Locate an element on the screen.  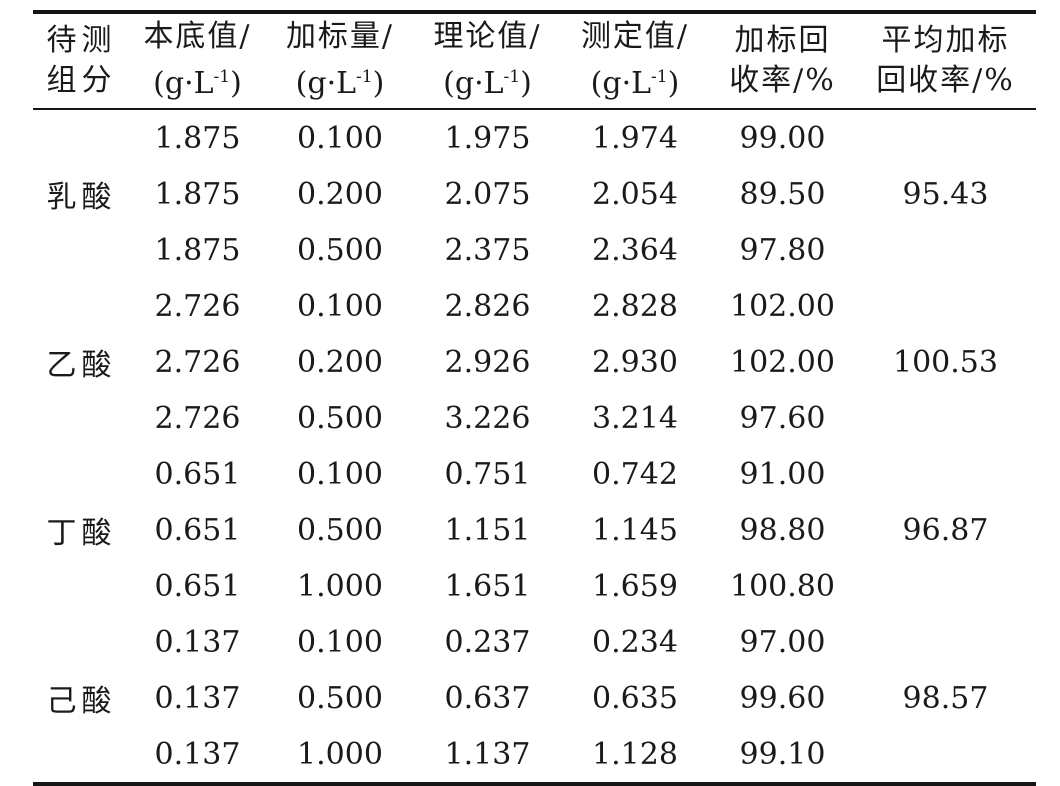
header-component-line2: 组分 is located at coordinates (81, 80).